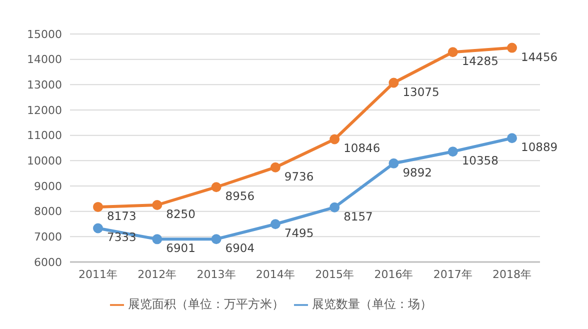  Describe the element at coordinates (362, 148) in the screenshot. I see `data-label: 10846` at that location.